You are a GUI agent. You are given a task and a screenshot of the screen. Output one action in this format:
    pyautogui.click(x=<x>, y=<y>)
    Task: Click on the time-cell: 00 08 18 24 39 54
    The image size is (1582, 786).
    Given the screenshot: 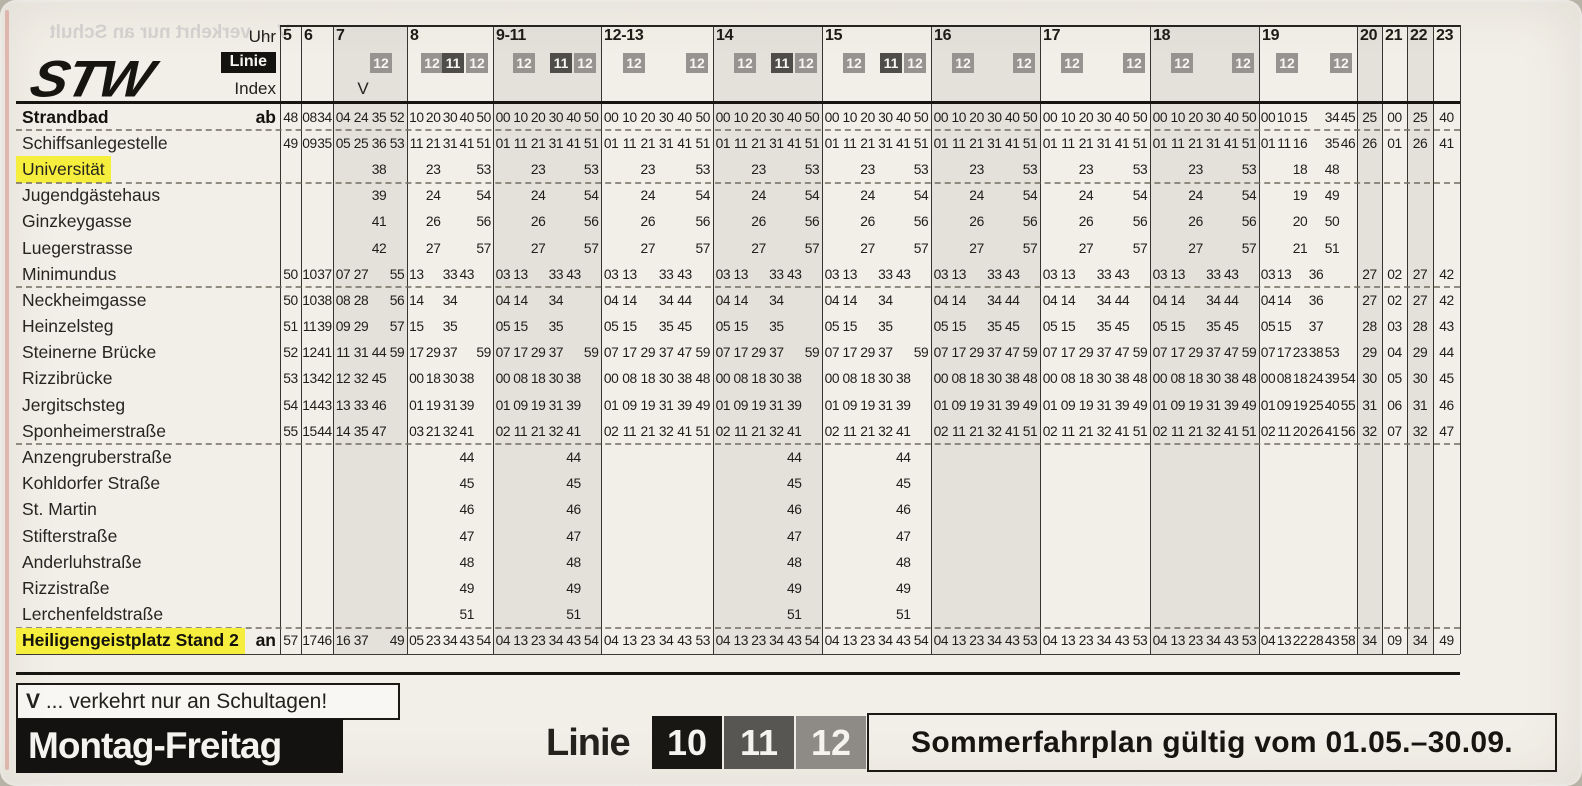 What is the action you would take?
    pyautogui.click(x=1308, y=379)
    